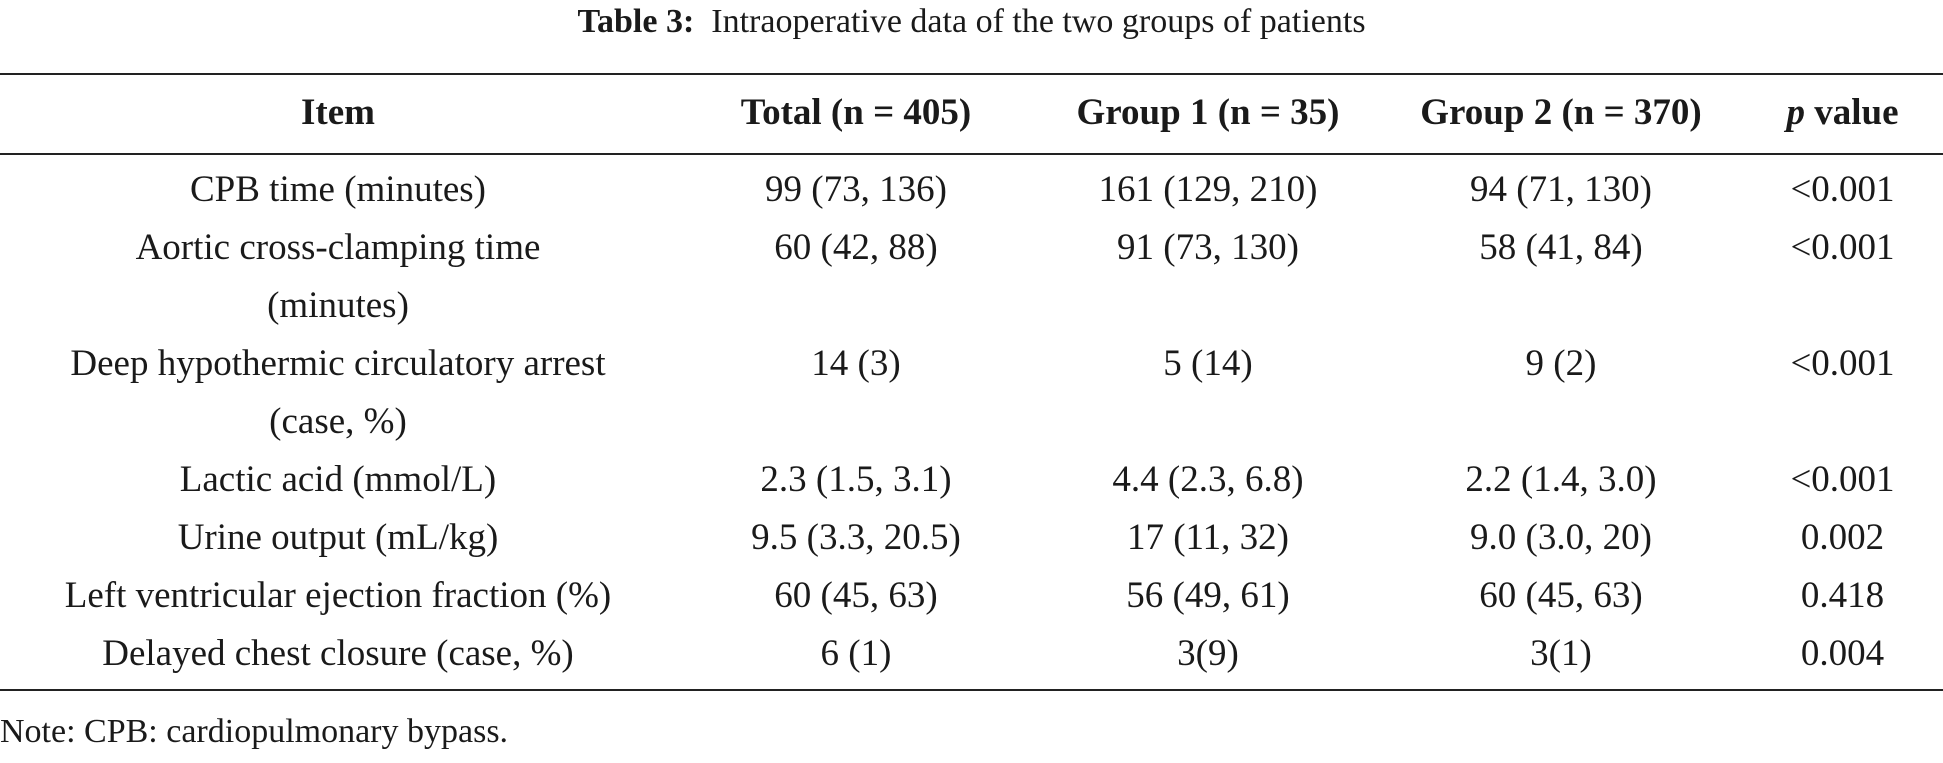  Describe the element at coordinates (338, 114) in the screenshot. I see `header-item: Item` at that location.